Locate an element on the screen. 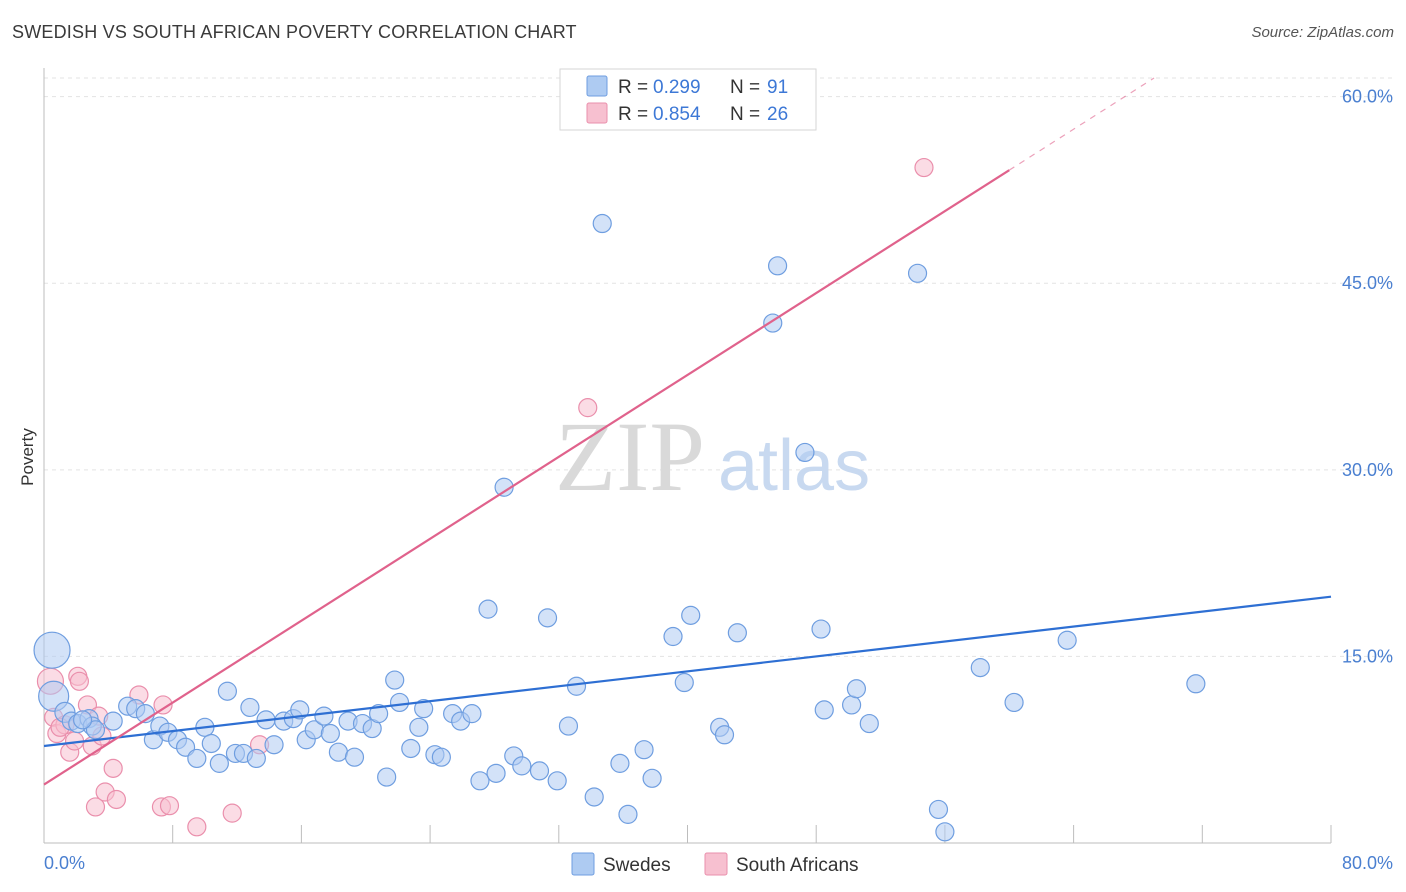 Image resolution: width=1406 pixels, height=892 pixels. bottom-legend-swatch-south-africans is located at coordinates (716, 864).